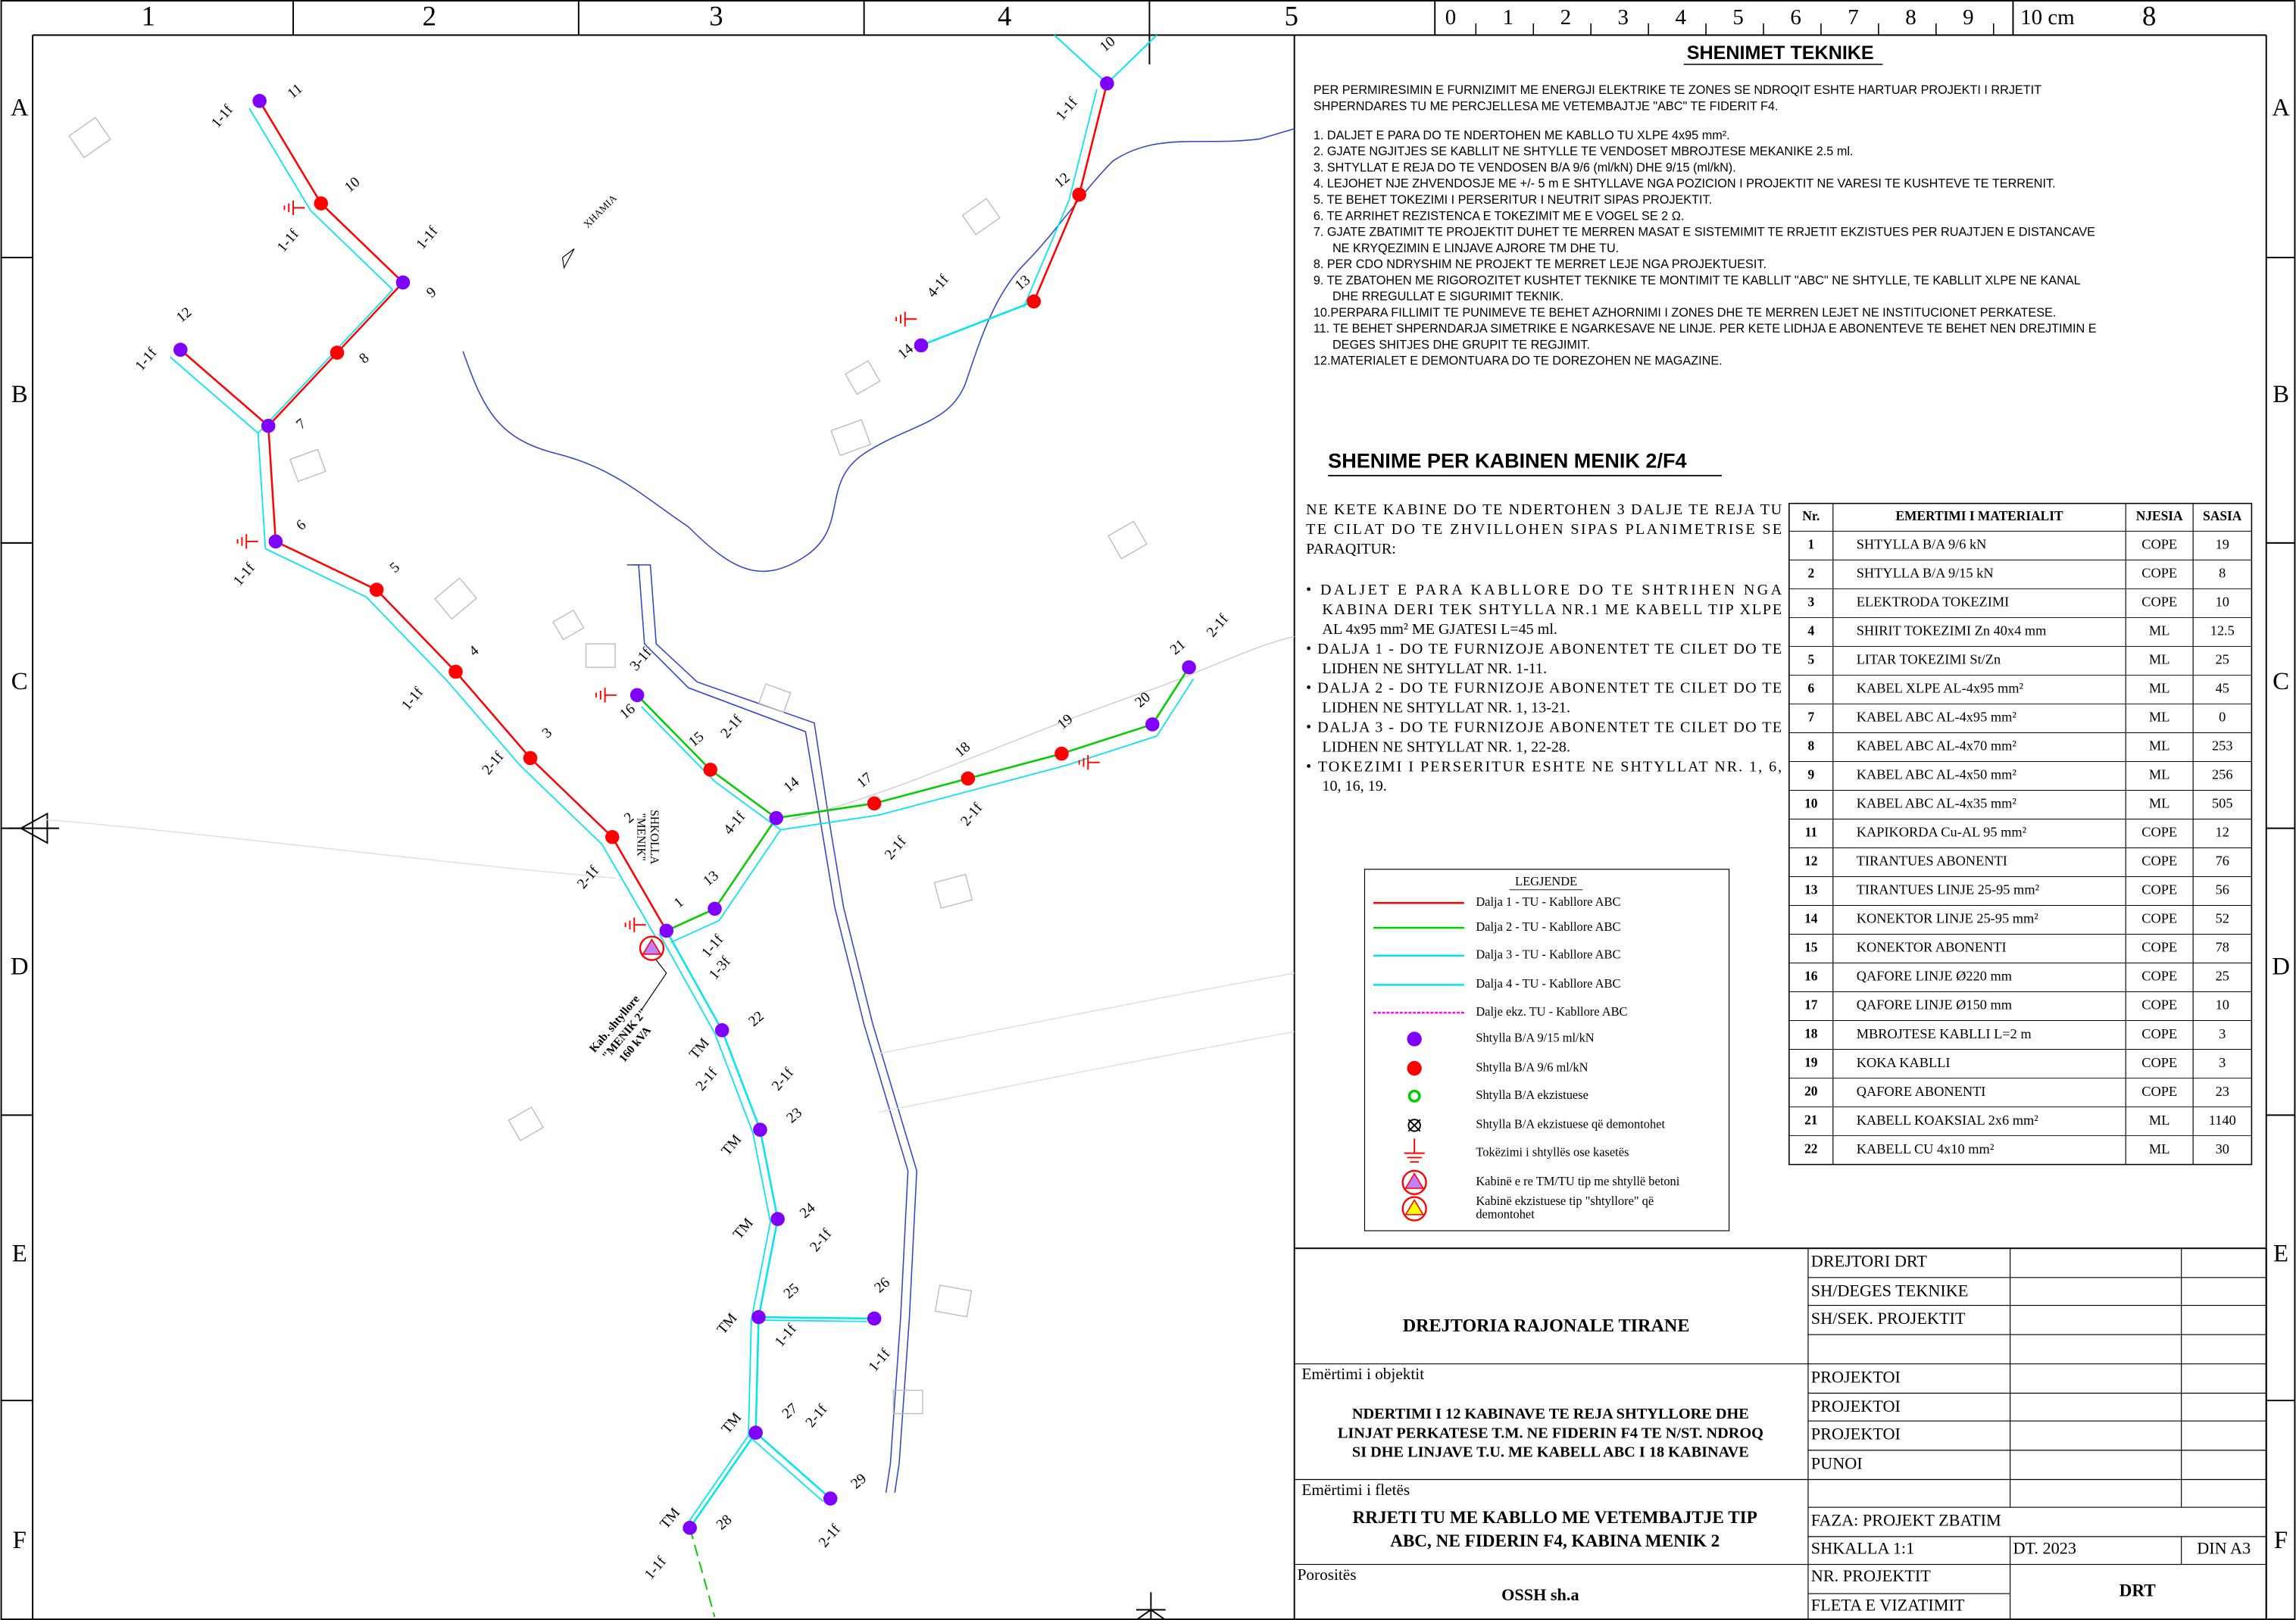 The image size is (2296, 1620). Describe the element at coordinates (2222, 947) in the screenshot. I see `table-cell: 78` at that location.